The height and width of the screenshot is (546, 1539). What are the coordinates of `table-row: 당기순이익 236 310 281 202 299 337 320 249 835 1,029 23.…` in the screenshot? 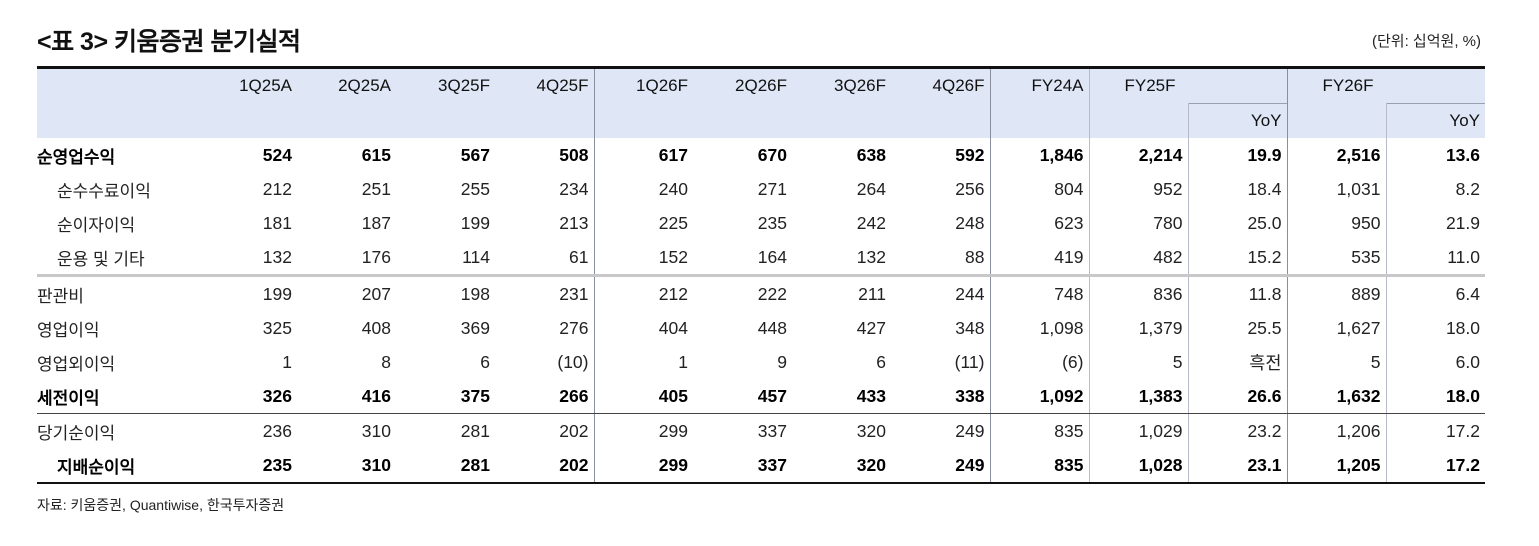 It's located at (761, 430).